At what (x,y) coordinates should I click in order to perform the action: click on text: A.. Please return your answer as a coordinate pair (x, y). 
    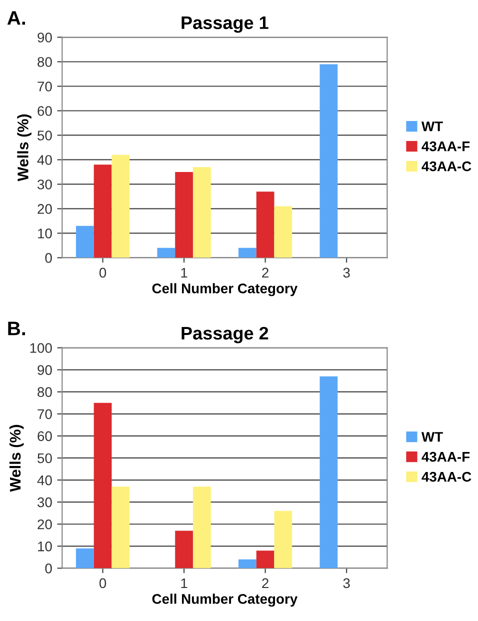
    Looking at the image, I should click on (16, 18).